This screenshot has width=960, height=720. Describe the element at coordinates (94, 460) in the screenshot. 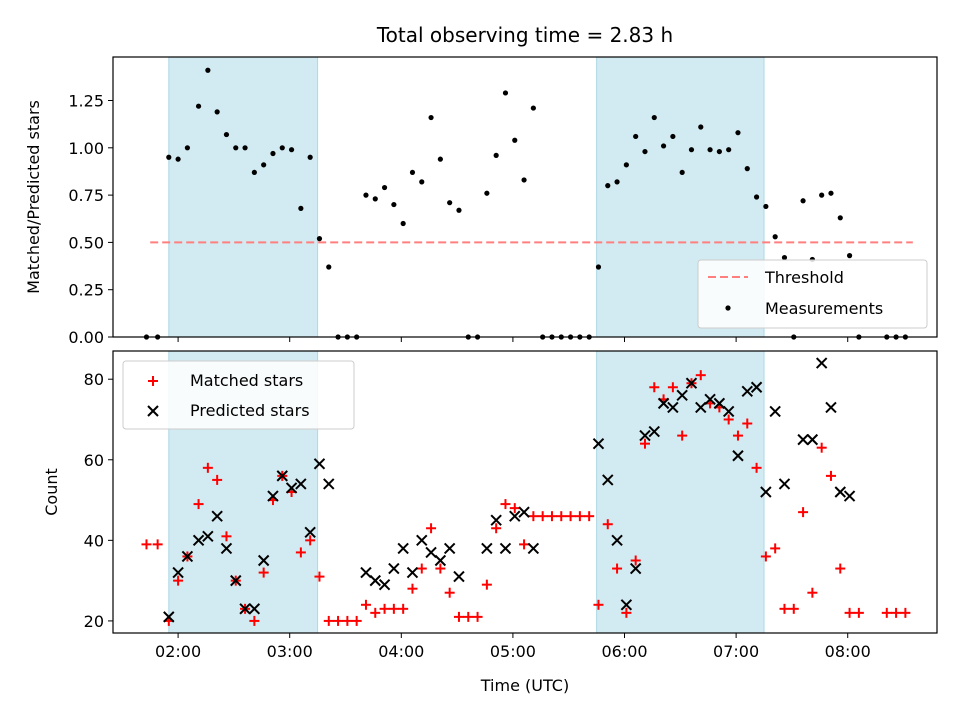

I see `bottom-y-tick-label: 60` at that location.